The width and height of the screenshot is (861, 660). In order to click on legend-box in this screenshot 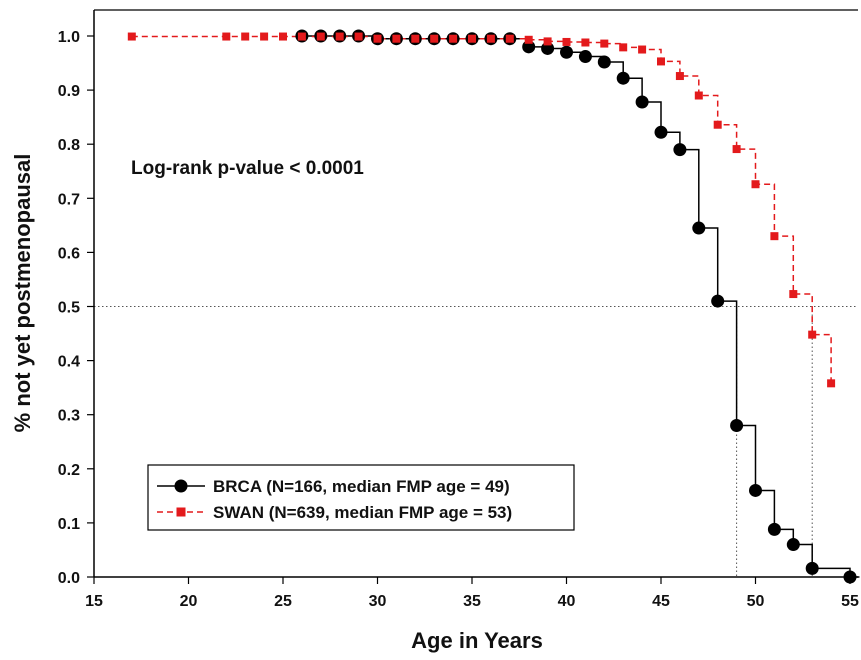, I will do `click(361, 497)`.